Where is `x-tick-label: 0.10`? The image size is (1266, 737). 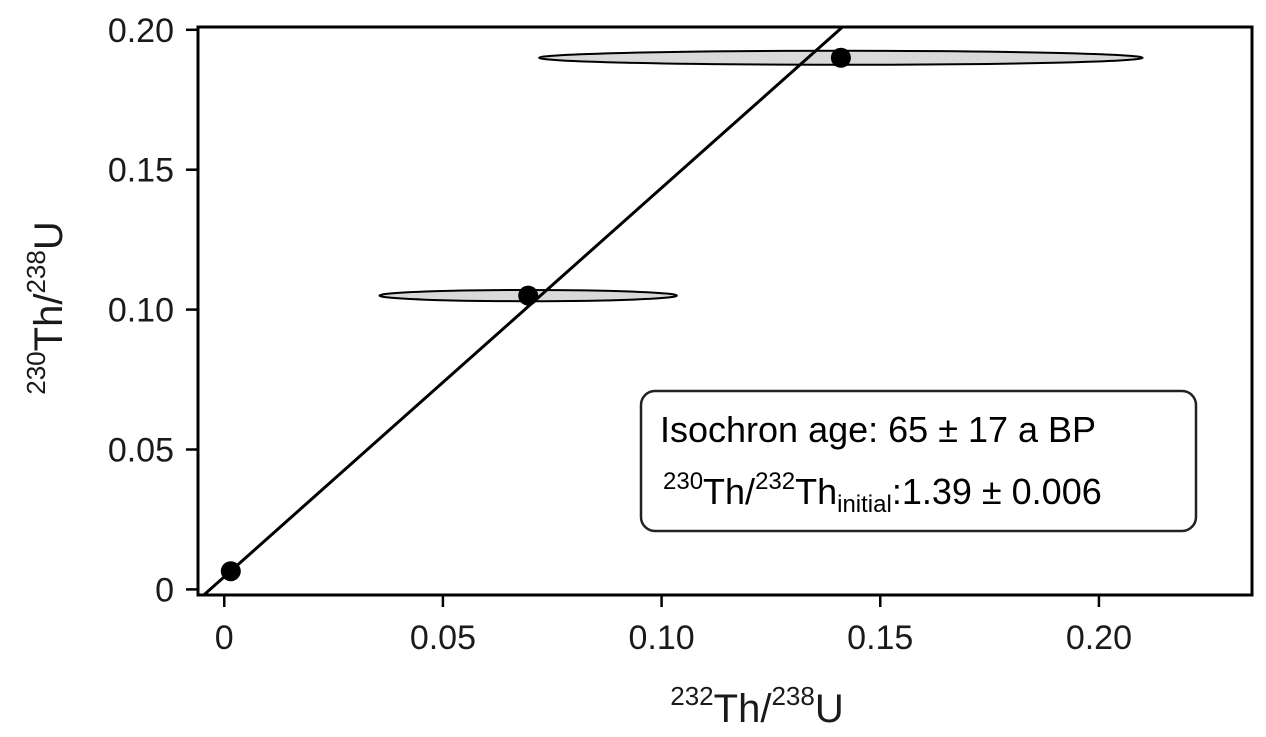 x-tick-label: 0.10 is located at coordinates (661, 638).